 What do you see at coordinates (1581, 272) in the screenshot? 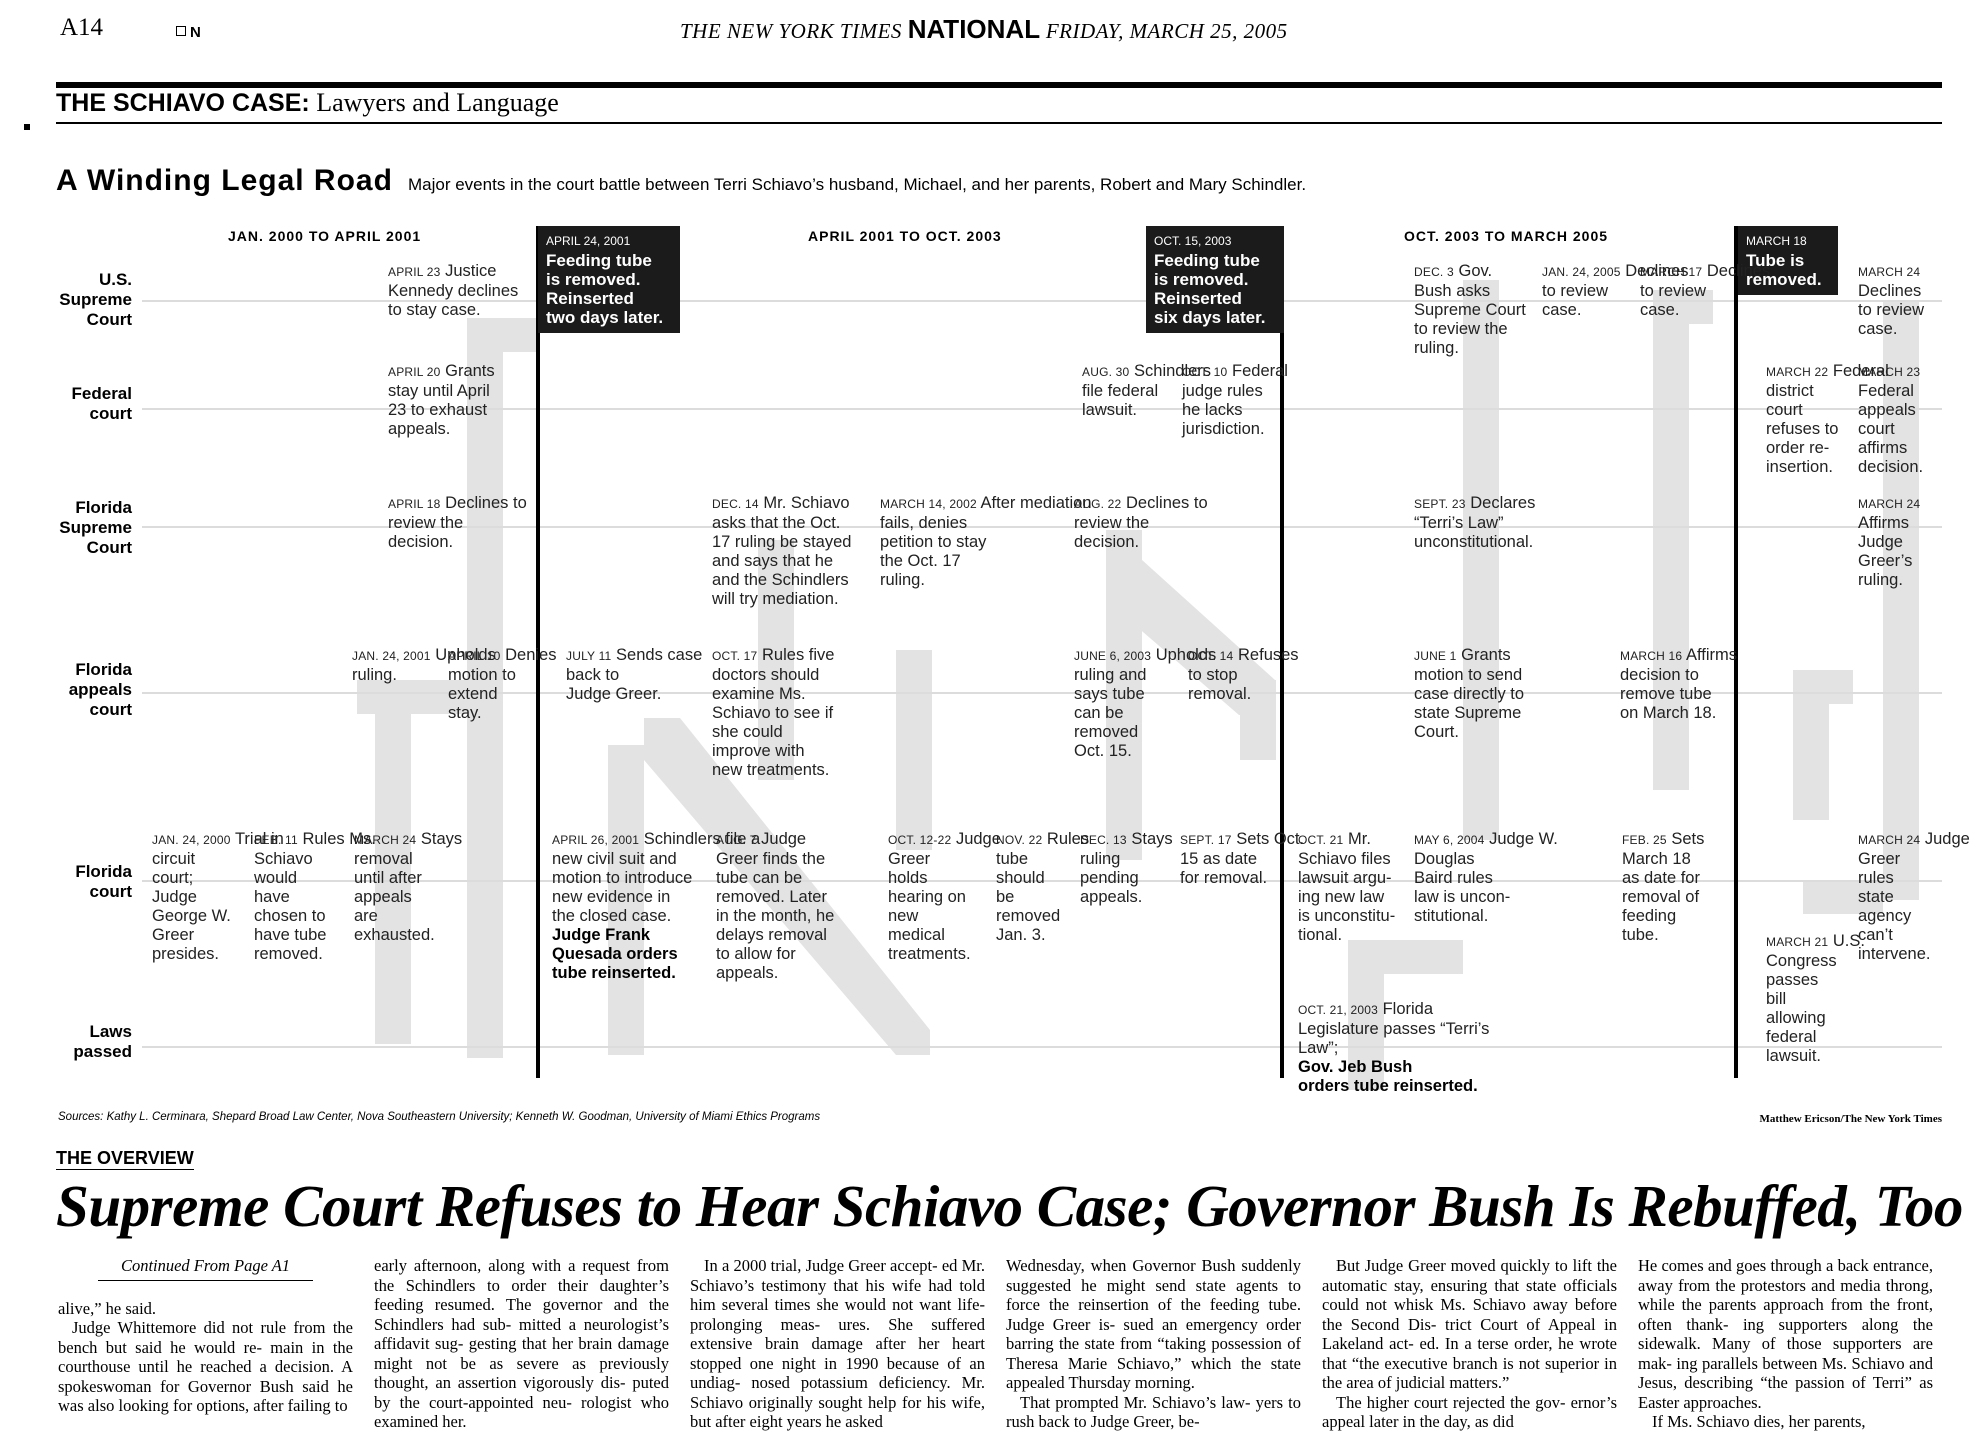
I see `event-date: JAN. 24, 2005` at bounding box center [1581, 272].